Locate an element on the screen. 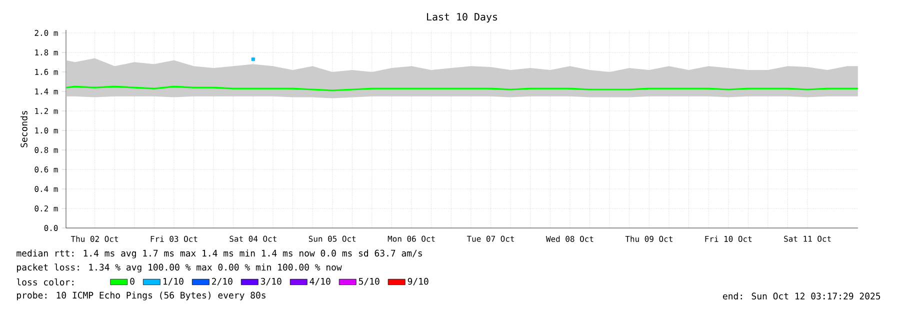 This screenshot has height=310, width=897. legend-label: 2/10 is located at coordinates (222, 282).